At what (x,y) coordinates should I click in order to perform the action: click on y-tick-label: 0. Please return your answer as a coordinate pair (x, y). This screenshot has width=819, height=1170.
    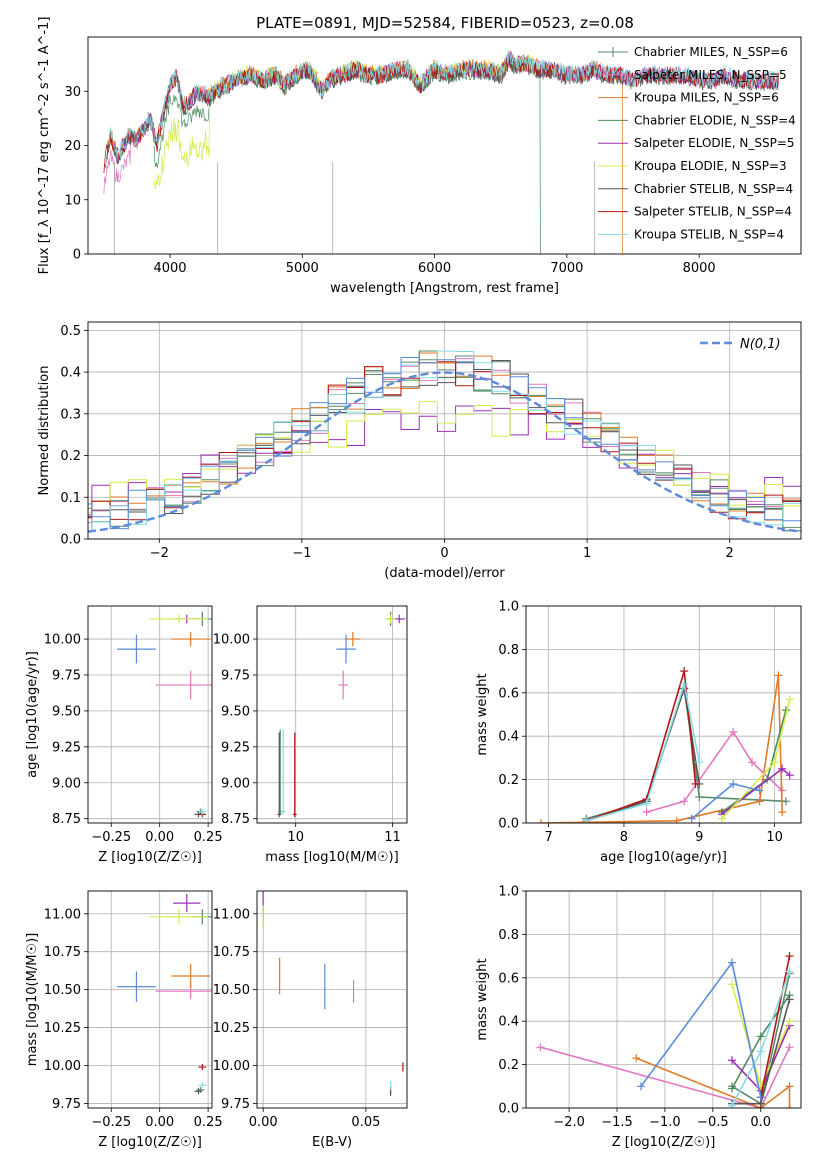
    Looking at the image, I should click on (77, 255).